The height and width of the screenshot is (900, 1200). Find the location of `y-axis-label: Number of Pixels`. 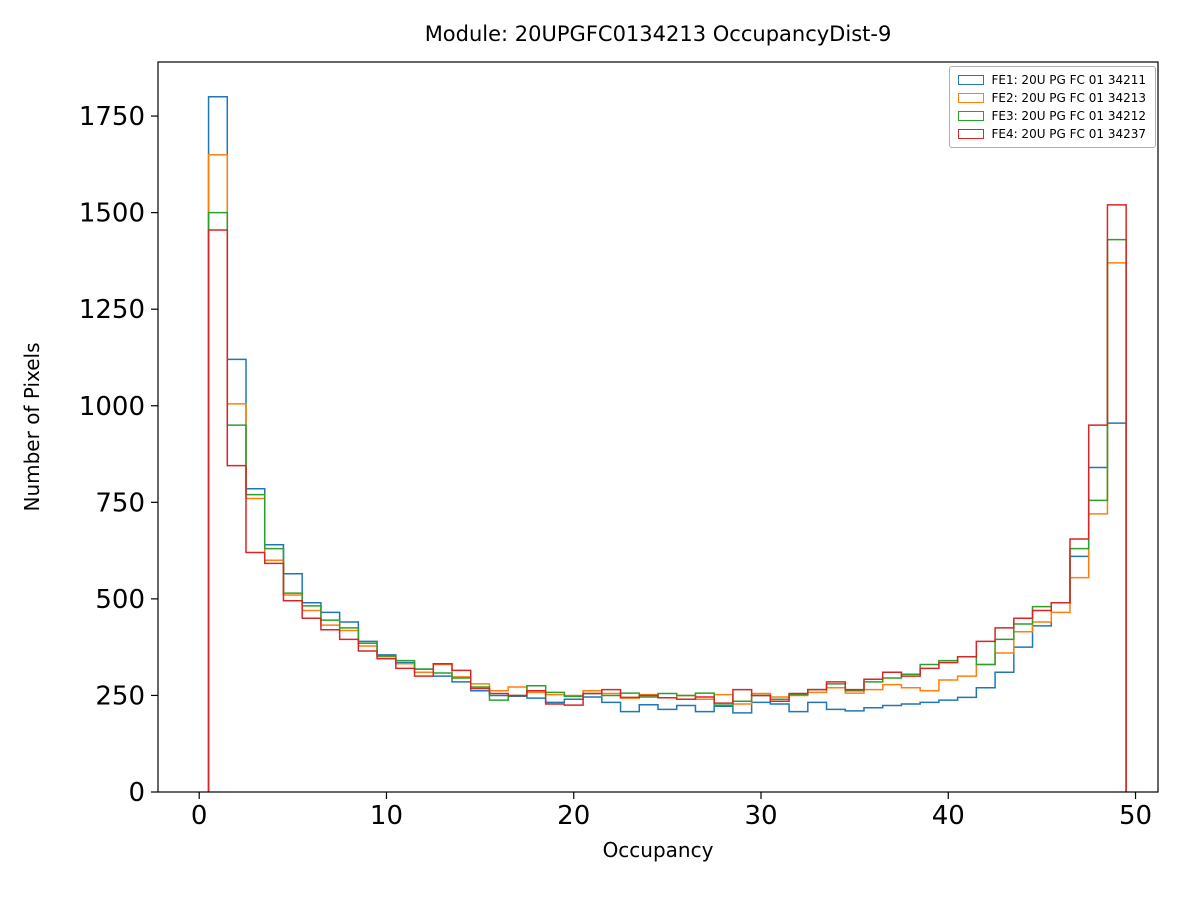

y-axis-label: Number of Pixels is located at coordinates (32, 427).